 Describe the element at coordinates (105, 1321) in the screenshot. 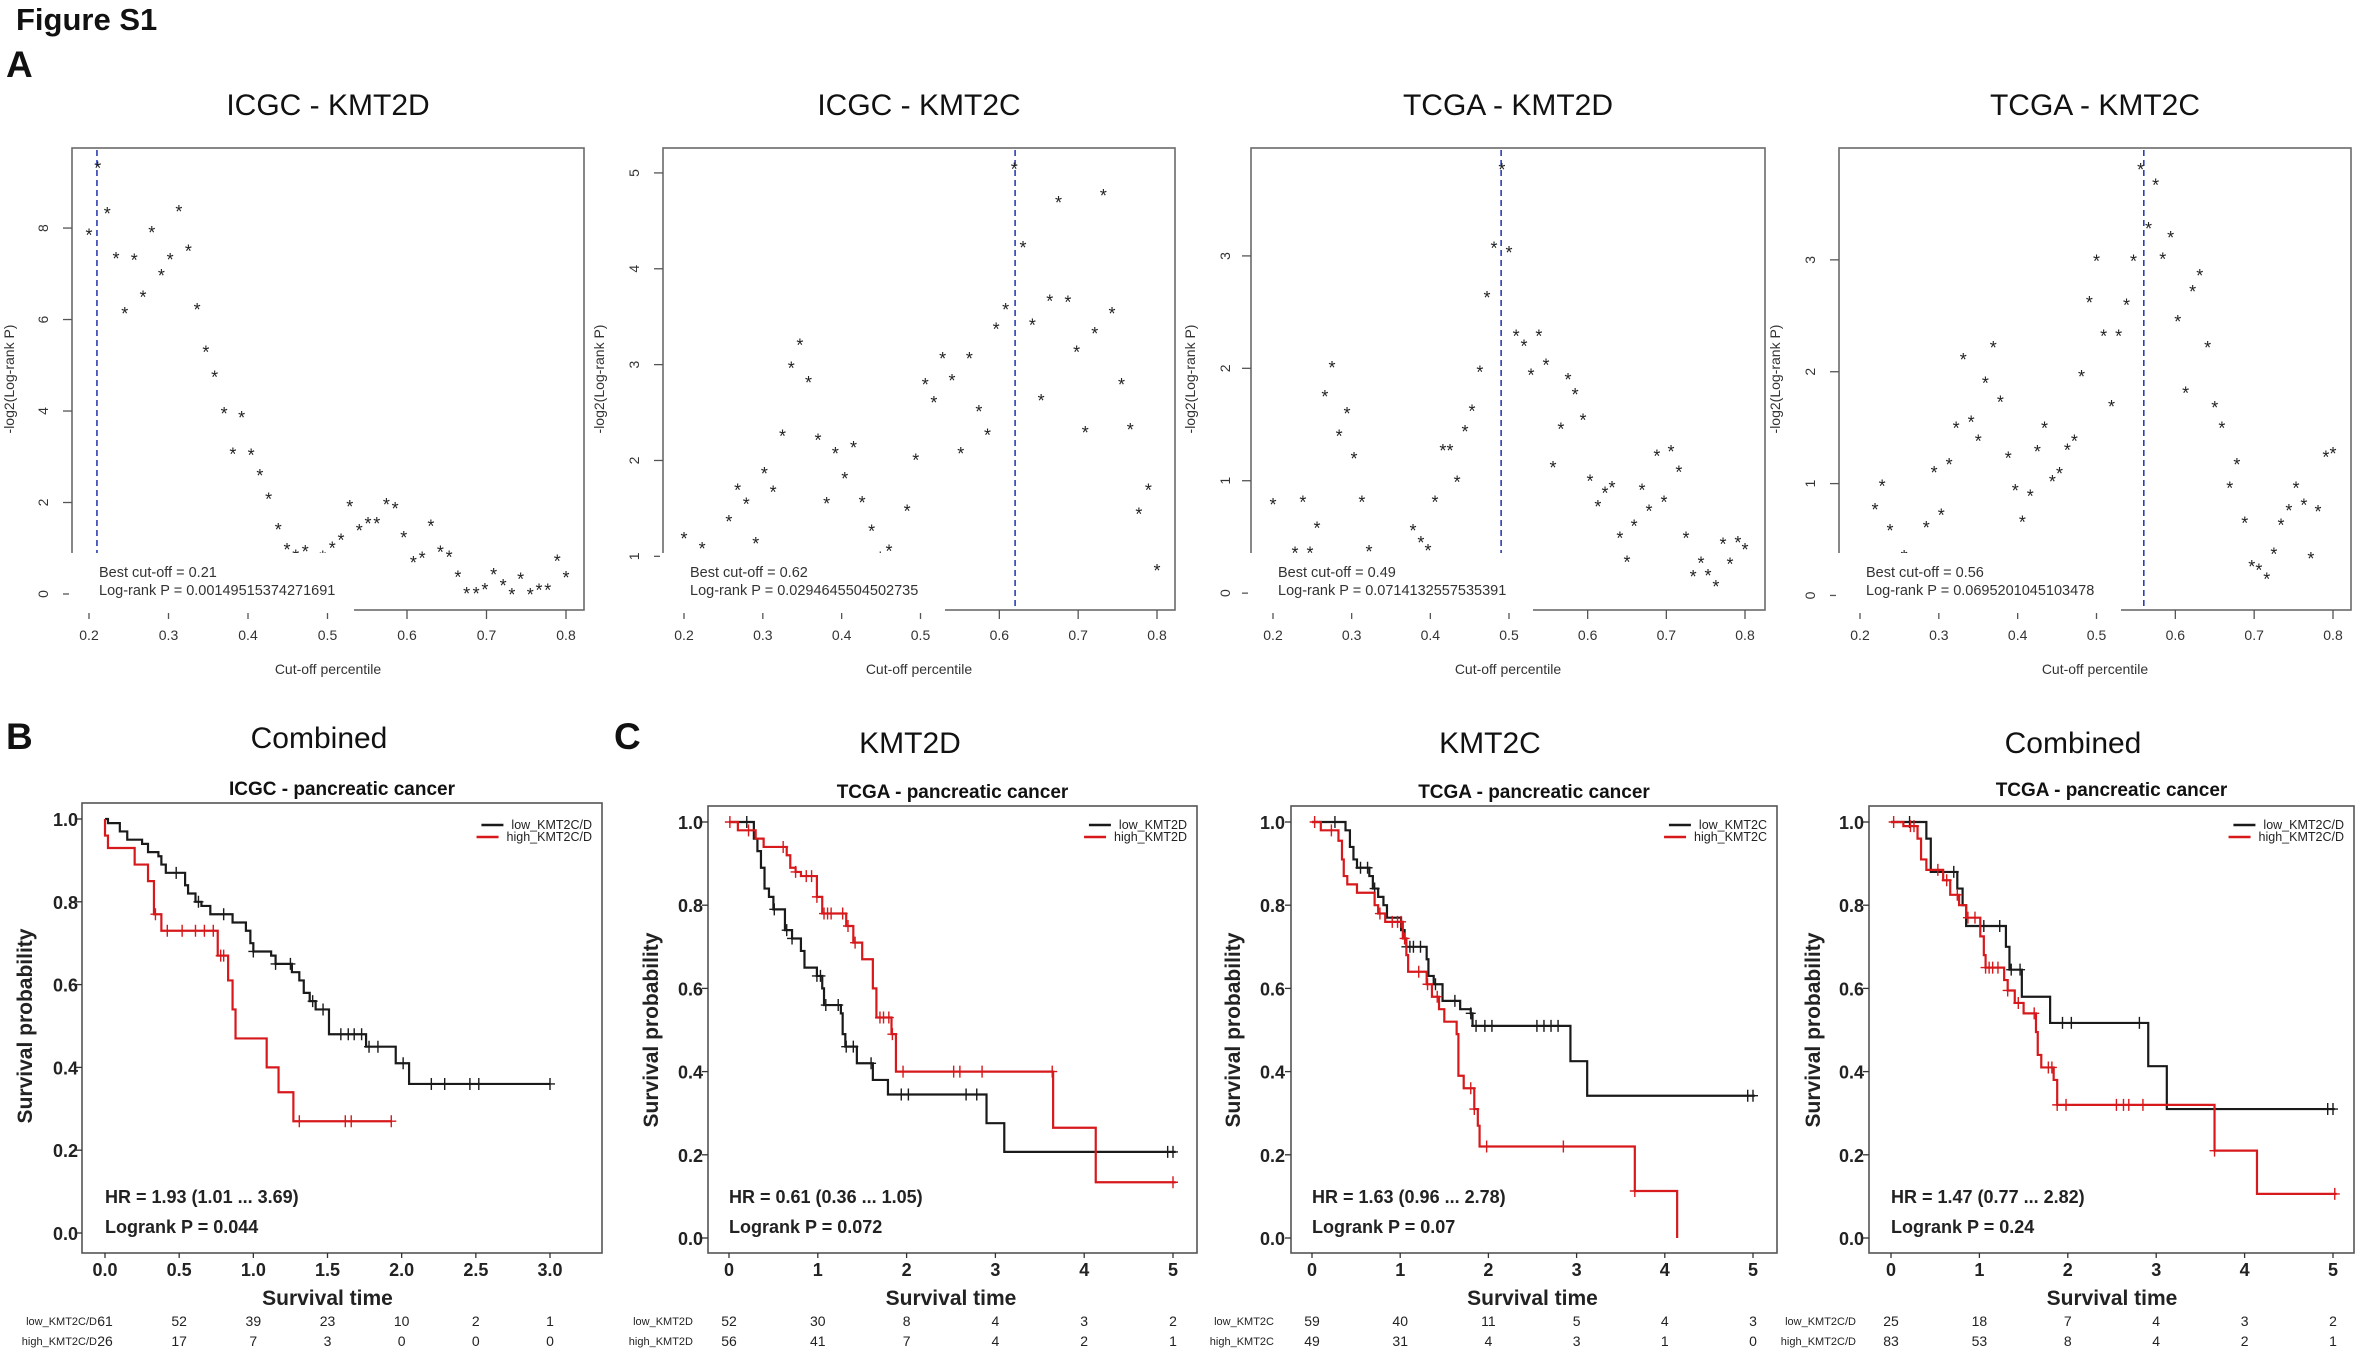

I see `risk-table-value: 61` at that location.